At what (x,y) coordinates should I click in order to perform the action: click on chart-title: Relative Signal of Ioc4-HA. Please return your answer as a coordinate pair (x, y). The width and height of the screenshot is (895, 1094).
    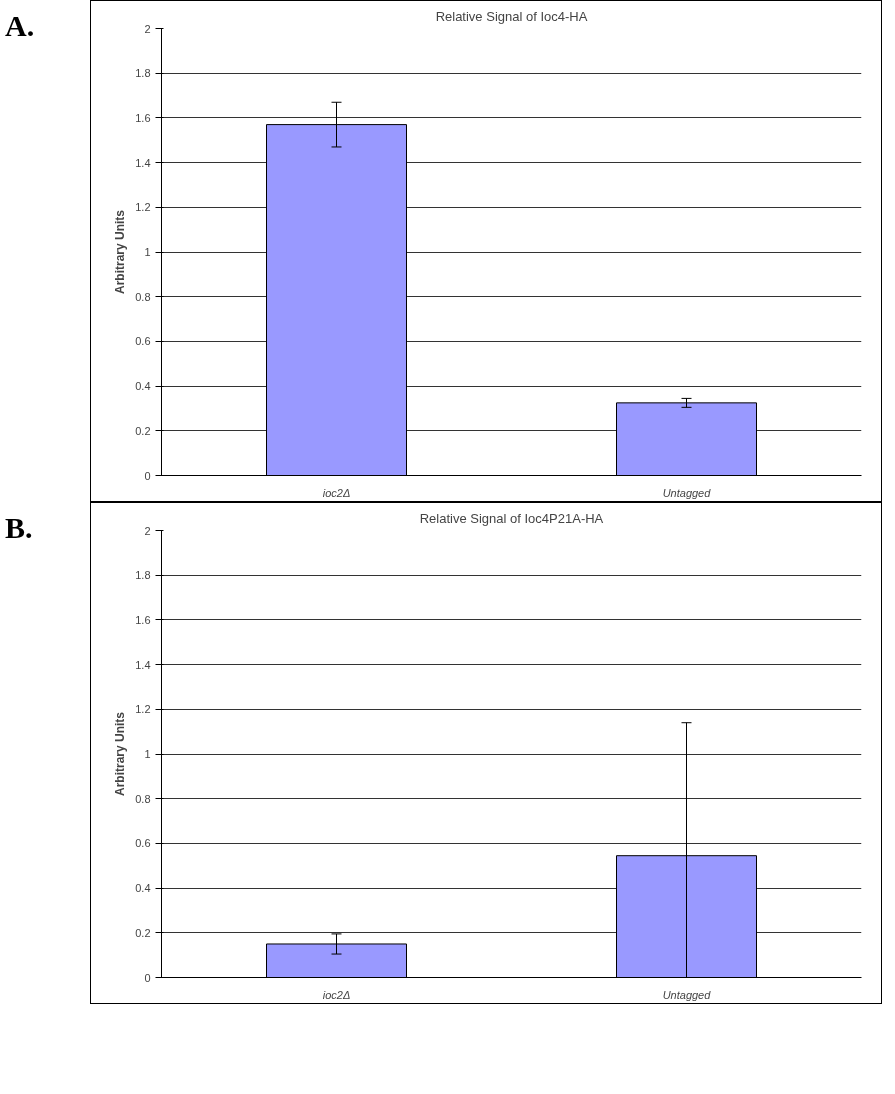
    Looking at the image, I should click on (511, 16).